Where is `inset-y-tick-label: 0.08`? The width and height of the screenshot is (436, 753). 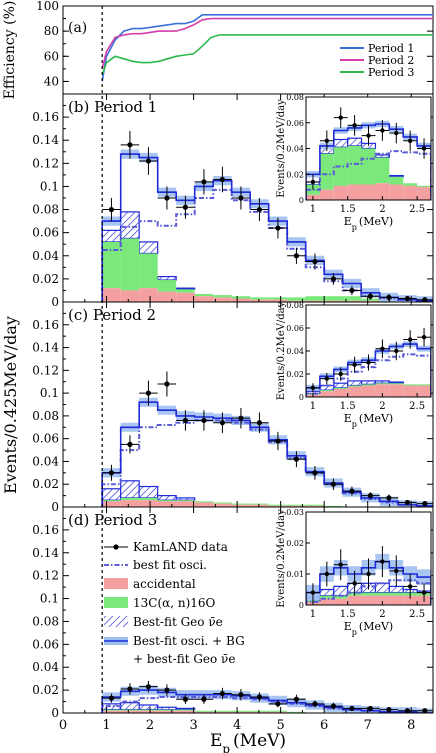
inset-y-tick-label: 0.08 is located at coordinates (295, 305).